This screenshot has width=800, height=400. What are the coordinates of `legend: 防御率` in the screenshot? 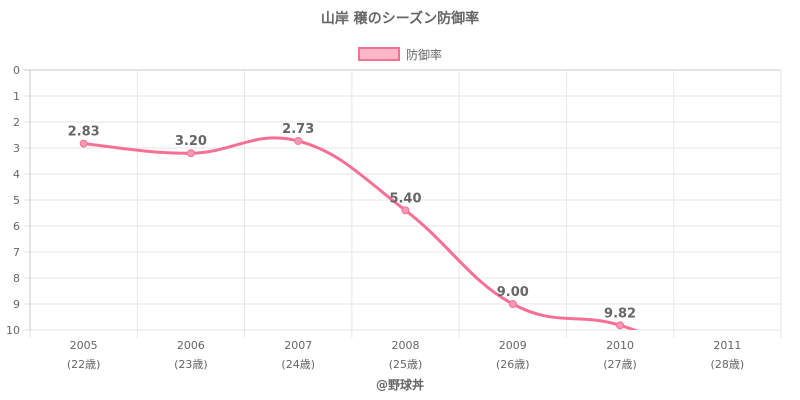 It's located at (400, 54).